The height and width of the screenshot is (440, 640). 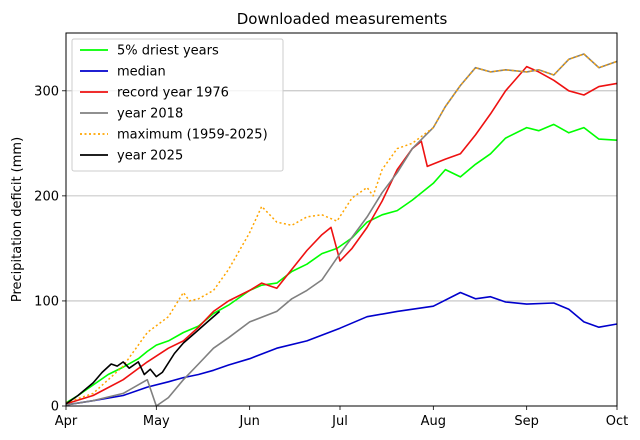 I want to click on legend-label: median, so click(x=141, y=72).